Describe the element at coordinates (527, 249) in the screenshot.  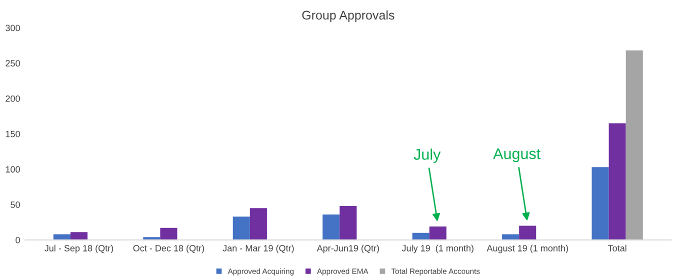
I see `x-tick-label: August 19 (1 month)` at that location.